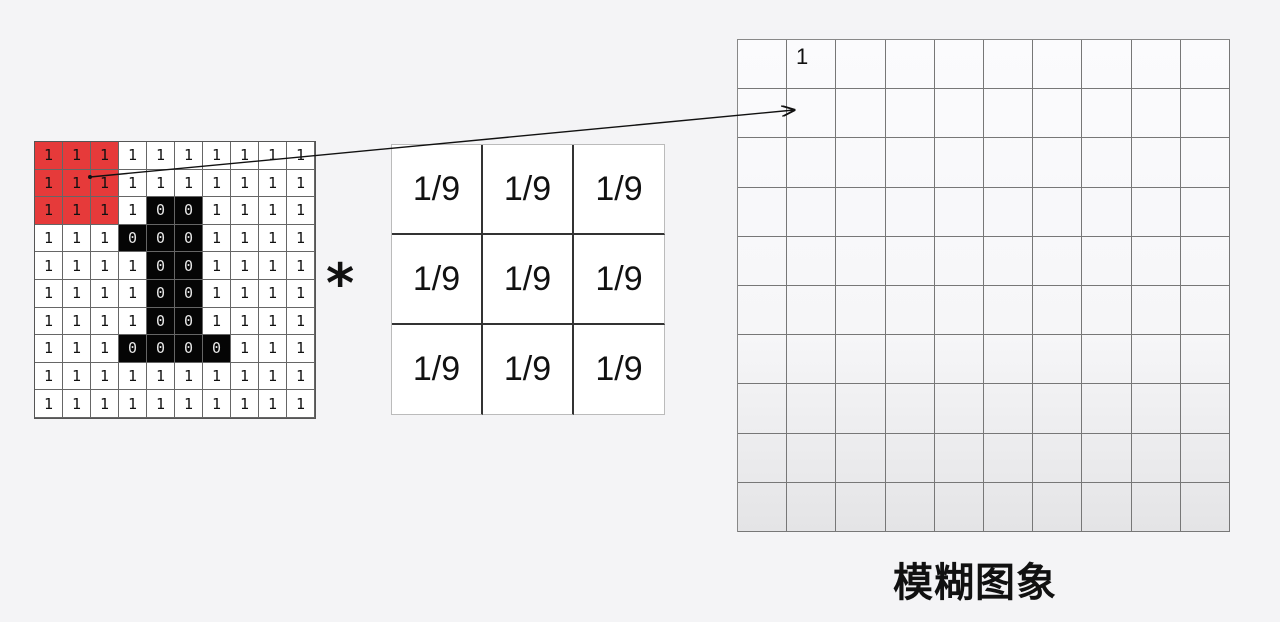  I want to click on kernel-grid: 1/9 1/9 1/9 1/9 1/9 1/9 1/9 1/9 1/9, so click(528, 279).